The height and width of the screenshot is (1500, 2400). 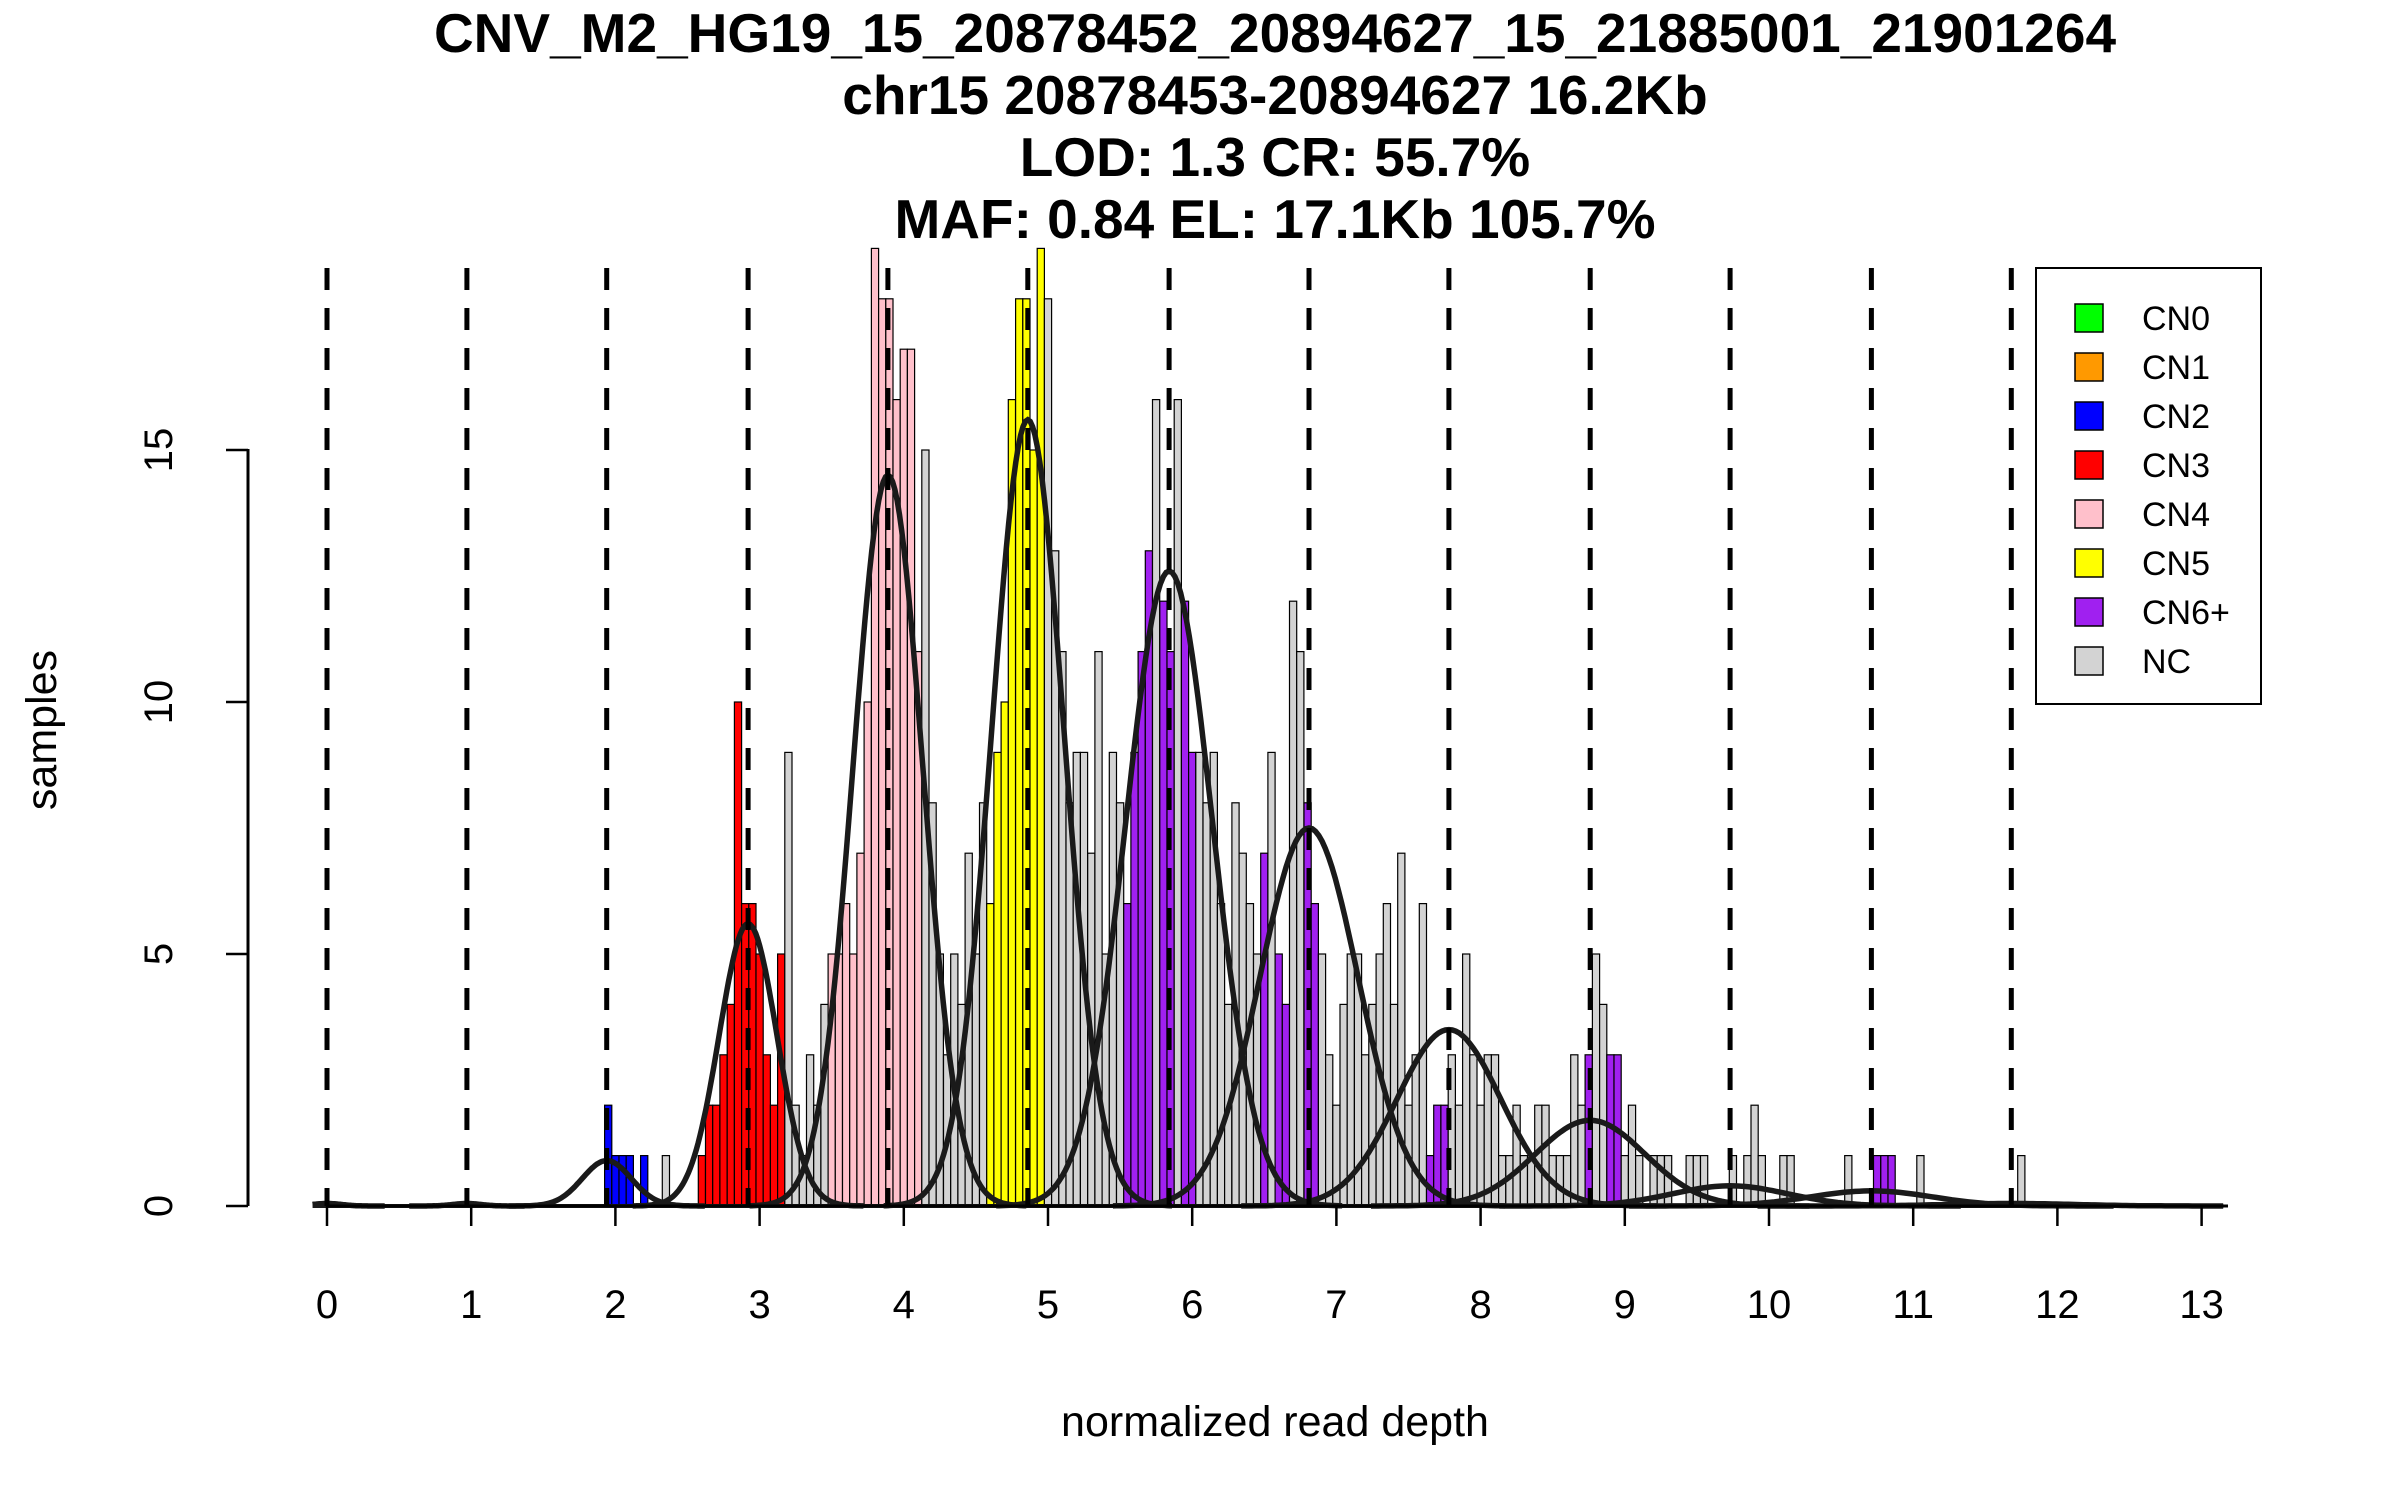 What do you see at coordinates (1270, 1266) in the screenshot?
I see `x-axis-ticks: 0 1 2 3 4 5 6 7 8 9 10 11 12 13` at bounding box center [1270, 1266].